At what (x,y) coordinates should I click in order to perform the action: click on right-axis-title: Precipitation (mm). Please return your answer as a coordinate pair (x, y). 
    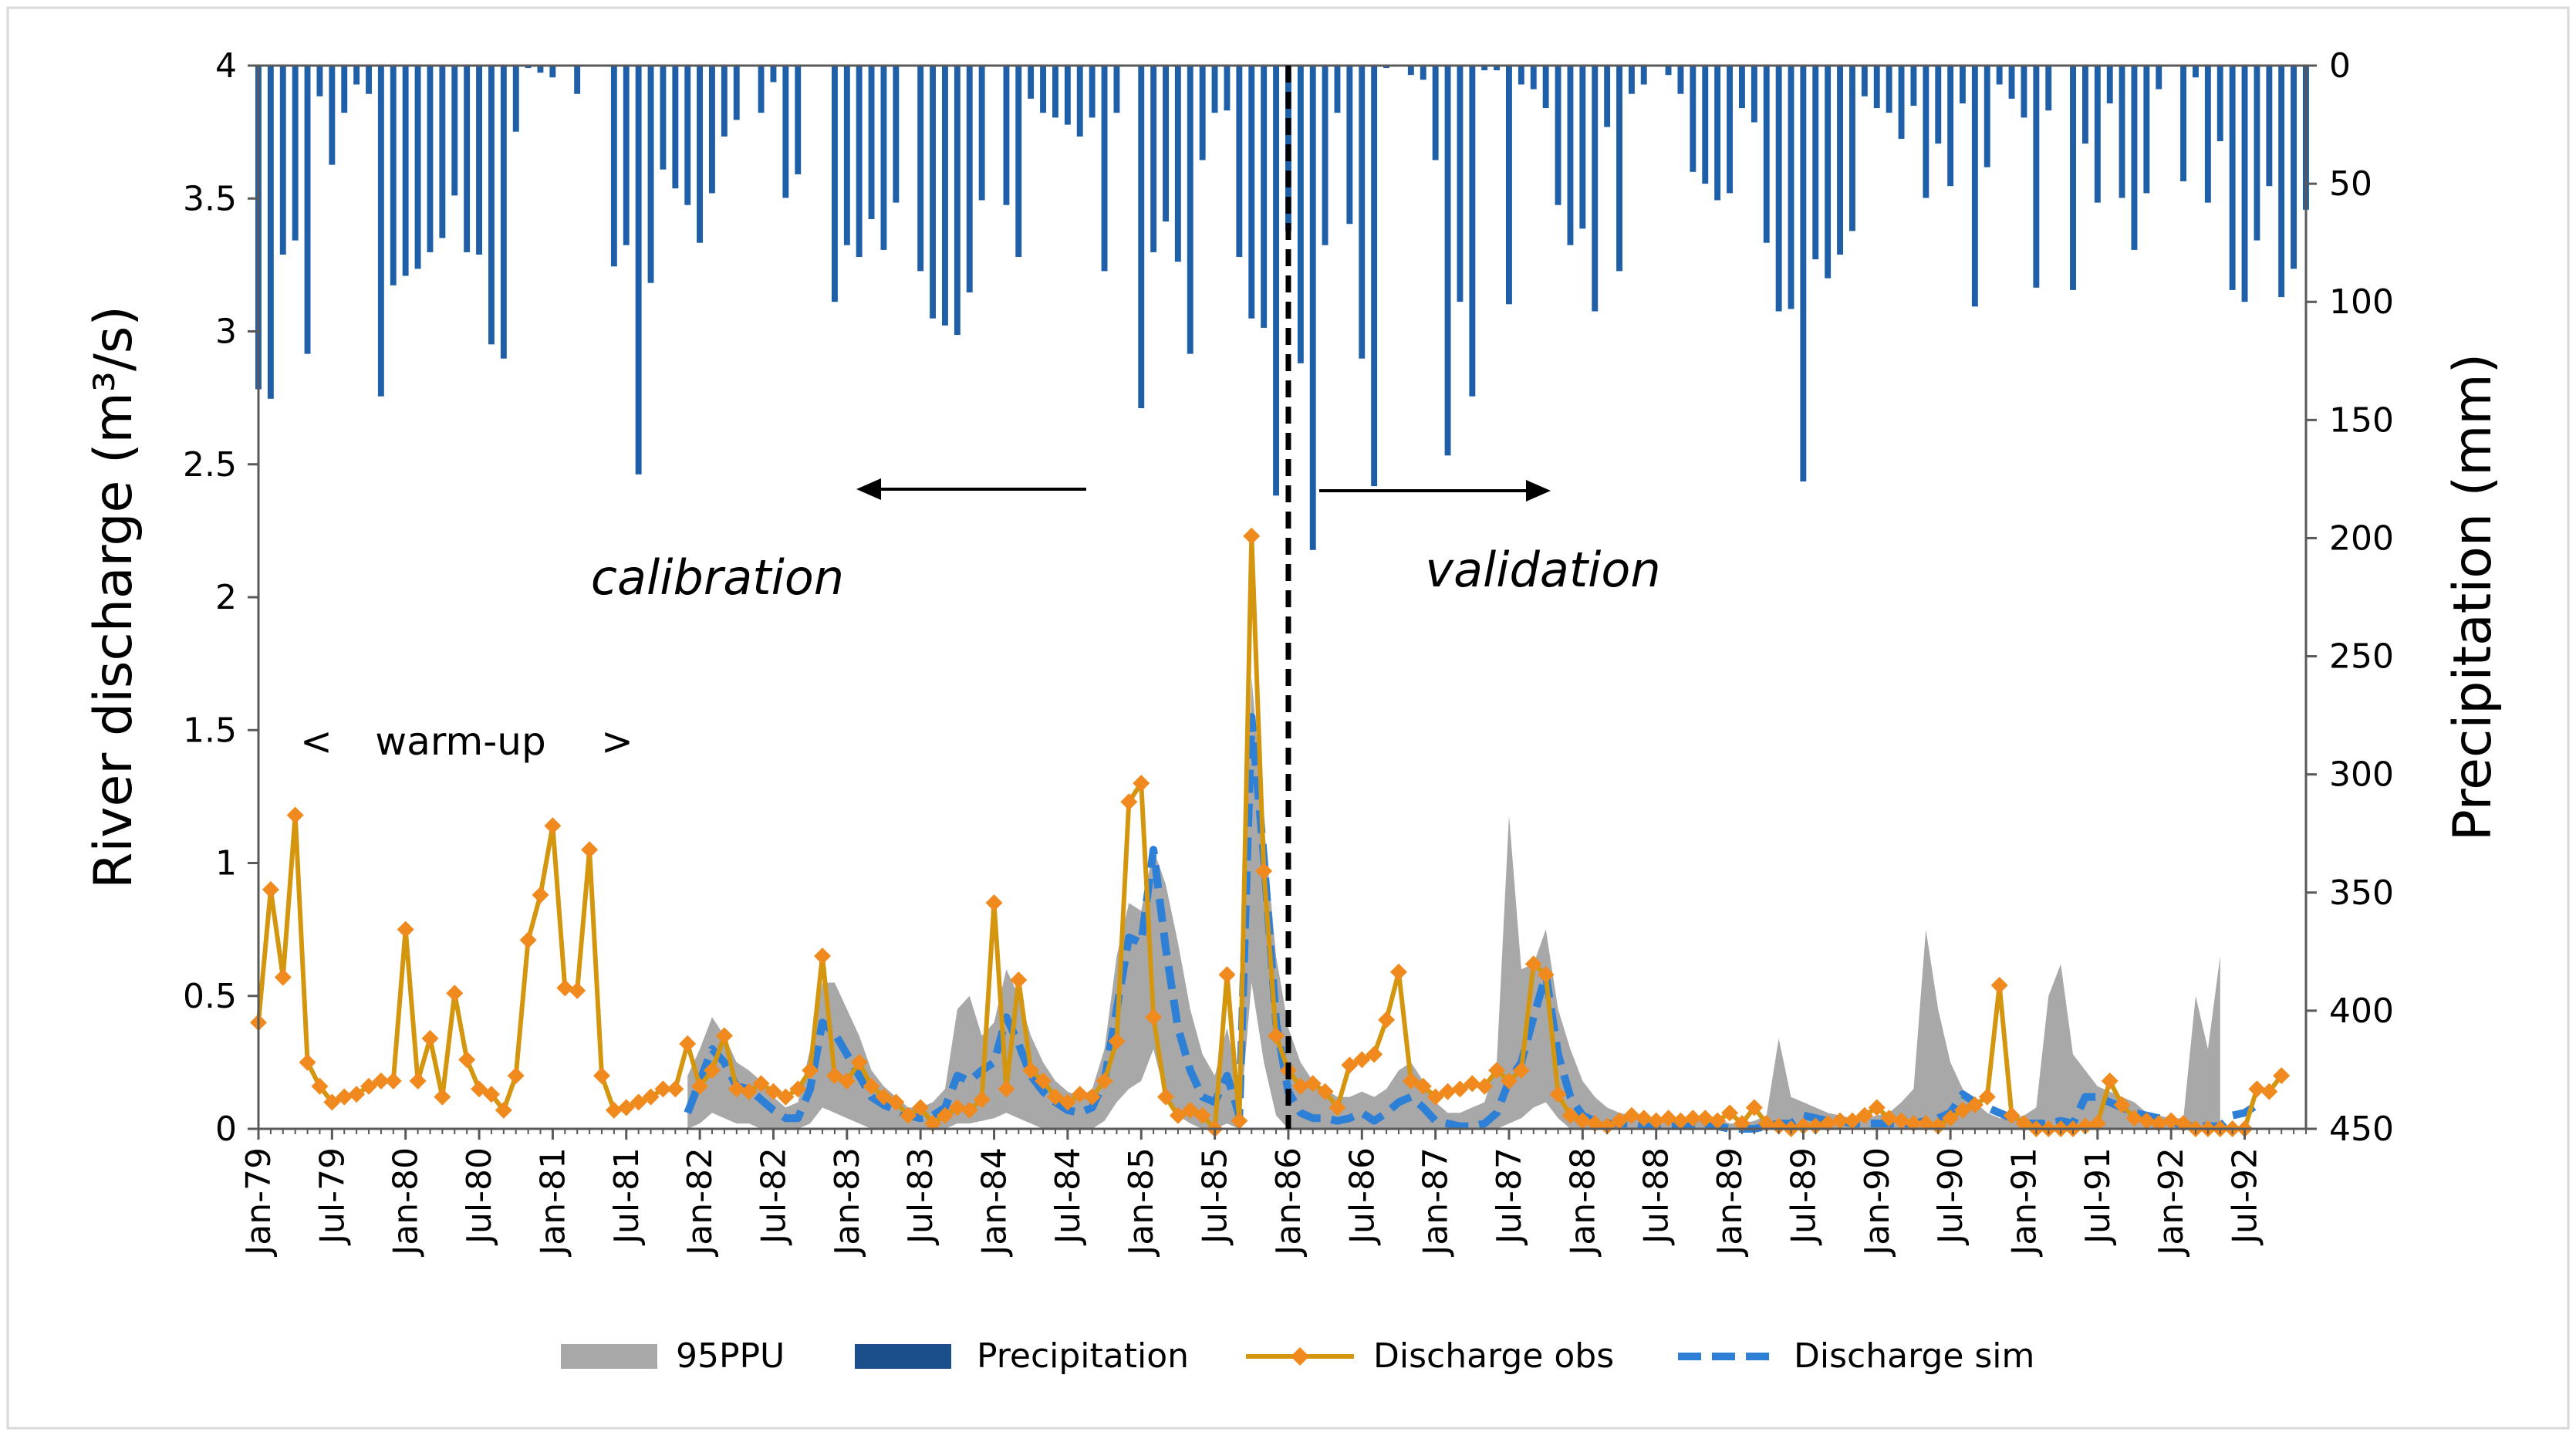
    Looking at the image, I should click on (2473, 597).